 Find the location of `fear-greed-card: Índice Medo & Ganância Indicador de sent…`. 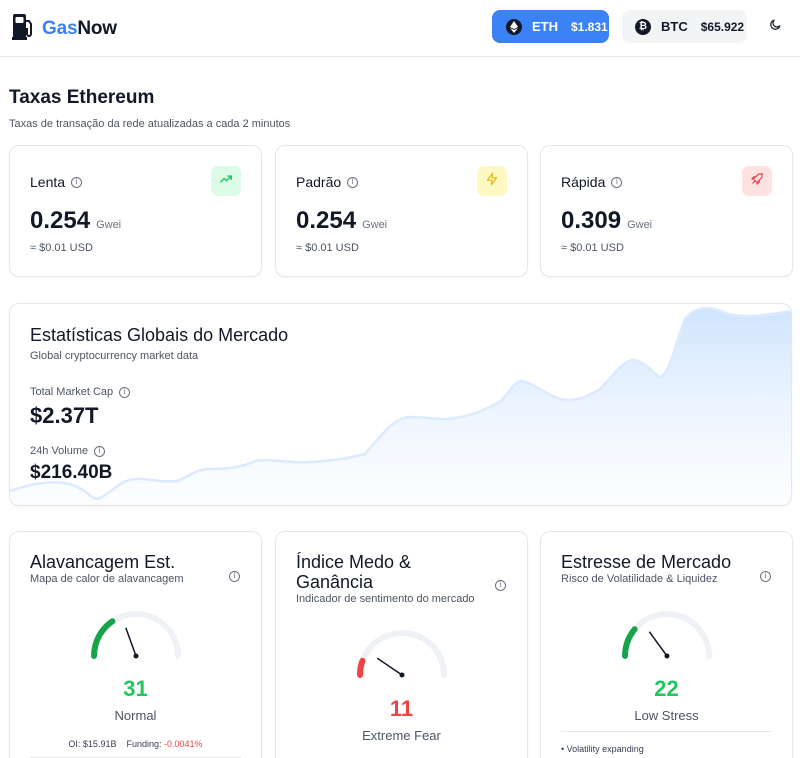

fear-greed-card: Índice Medo & Ganância Indicador de sent… is located at coordinates (401, 644).